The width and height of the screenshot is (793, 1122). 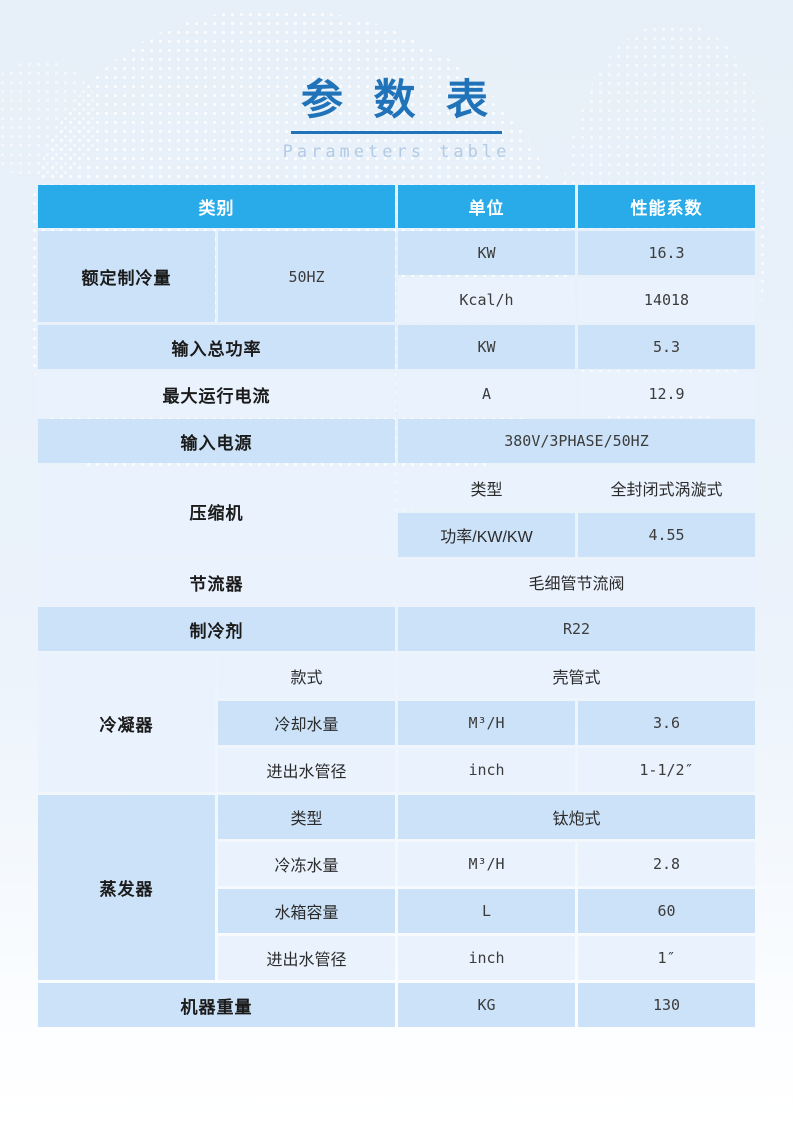 What do you see at coordinates (486, 723) in the screenshot?
I see `cell-condenser-water-unit: M³/H` at bounding box center [486, 723].